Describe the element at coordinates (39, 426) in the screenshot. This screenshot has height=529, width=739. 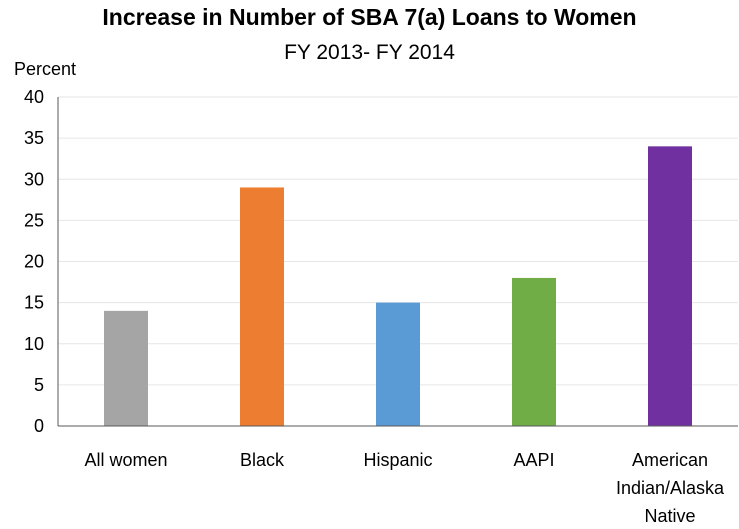
I see `y-tick-label: 0` at that location.